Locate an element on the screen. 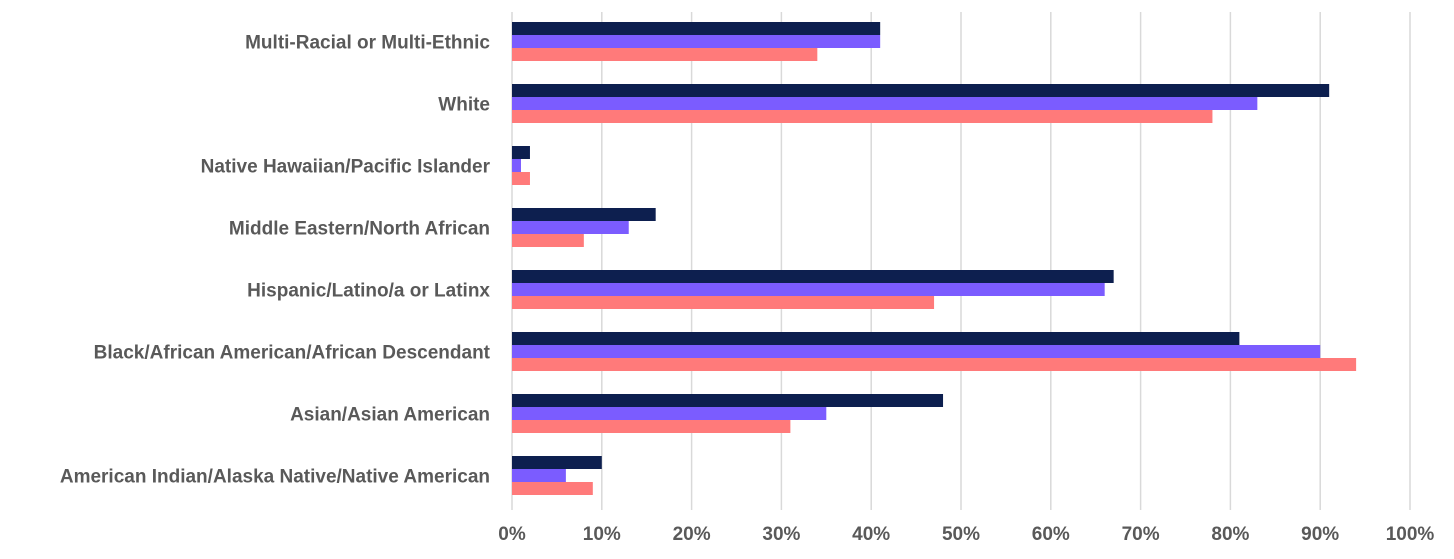 The height and width of the screenshot is (559, 1454). x-tick-label: 60% is located at coordinates (1051, 534).